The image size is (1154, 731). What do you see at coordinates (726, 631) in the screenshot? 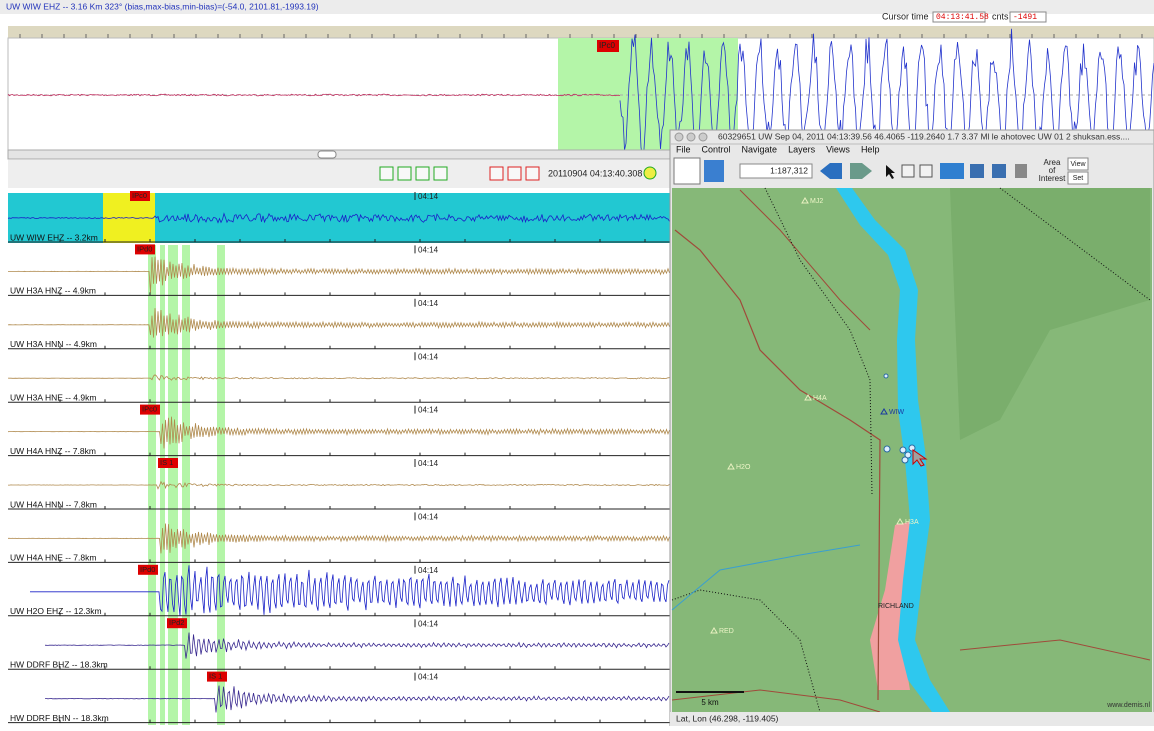
I see `place-label: RED` at bounding box center [726, 631].